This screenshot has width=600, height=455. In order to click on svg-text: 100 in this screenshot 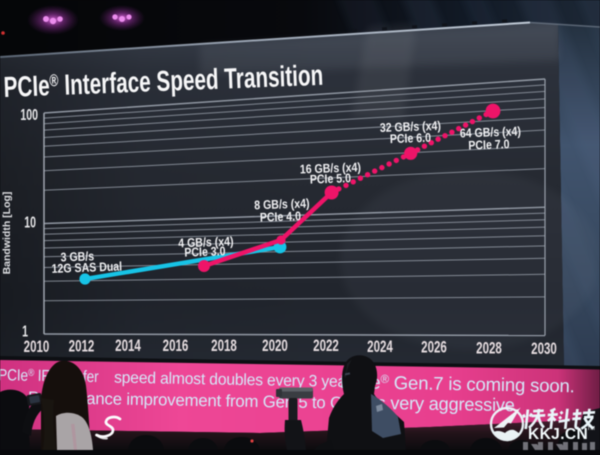, I will do `click(29, 115)`.